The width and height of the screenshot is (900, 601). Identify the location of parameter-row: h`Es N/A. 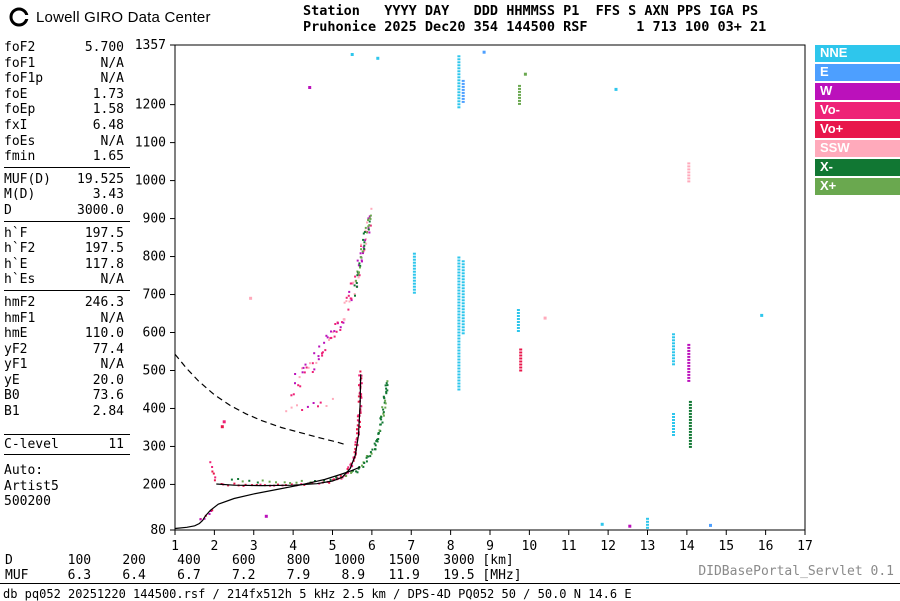
(67, 280).